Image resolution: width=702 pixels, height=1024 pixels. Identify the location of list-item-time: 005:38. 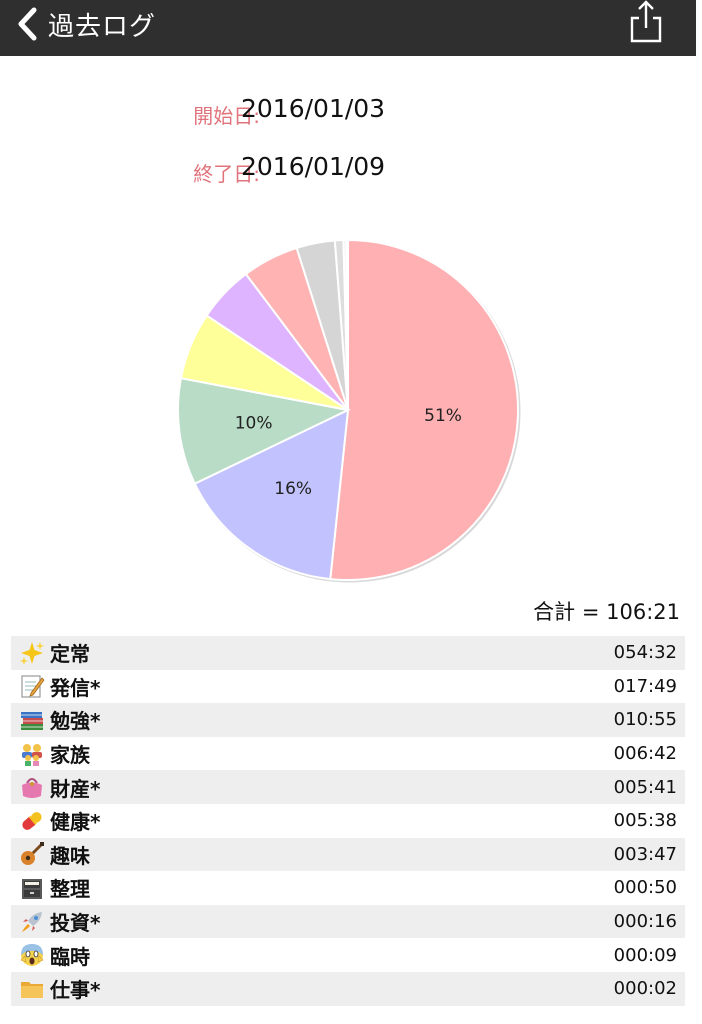
(645, 821).